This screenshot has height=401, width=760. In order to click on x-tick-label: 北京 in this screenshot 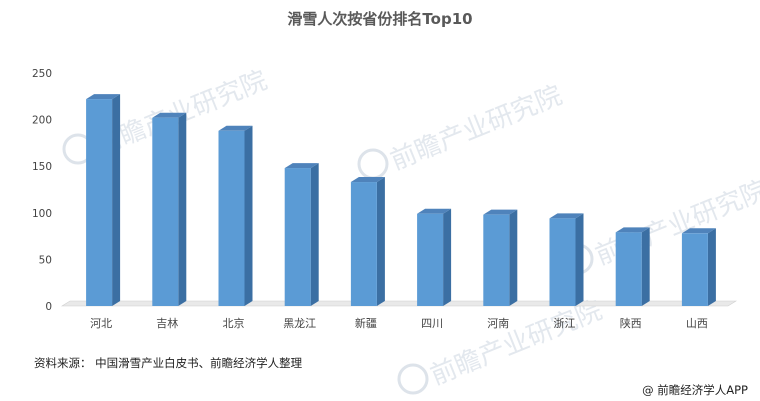, I will do `click(234, 323)`.